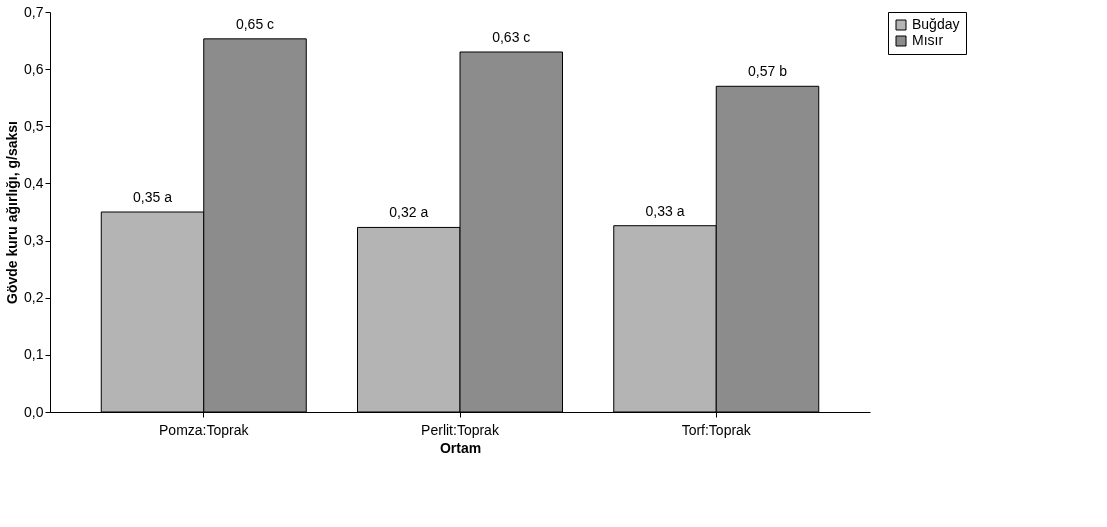  What do you see at coordinates (34, 354) in the screenshot?
I see `y-tick-label: 0,1` at bounding box center [34, 354].